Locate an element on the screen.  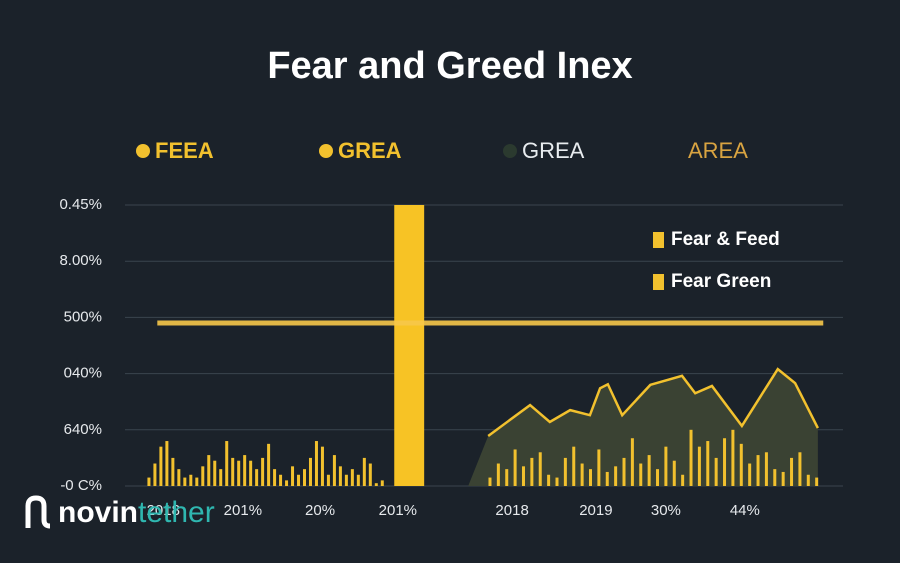
x-tick-label: 30% is located at coordinates (666, 510).